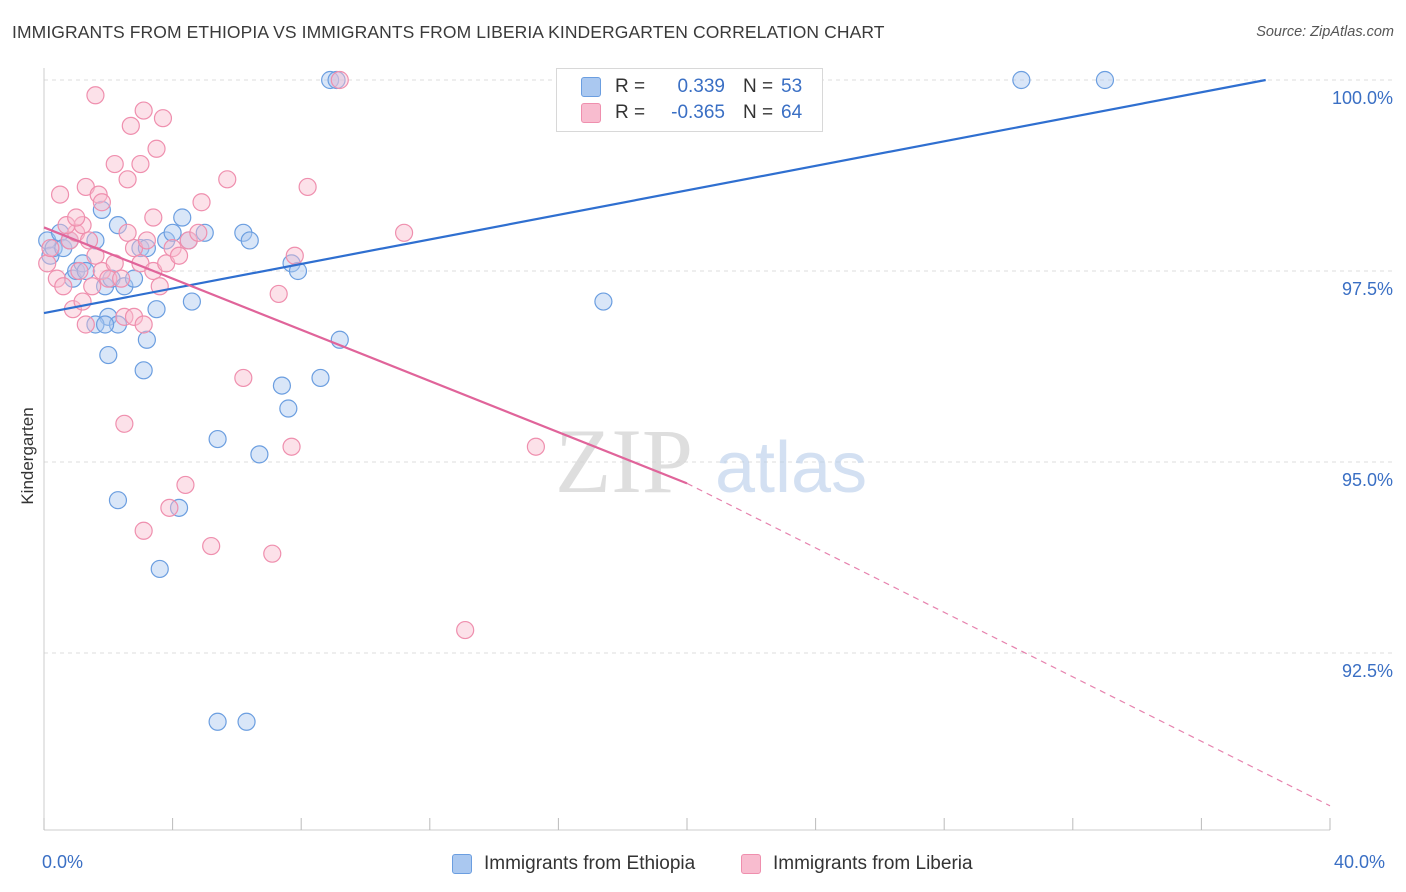 Image resolution: width=1406 pixels, height=892 pixels. I want to click on legend-n-value: 53, so click(792, 86).